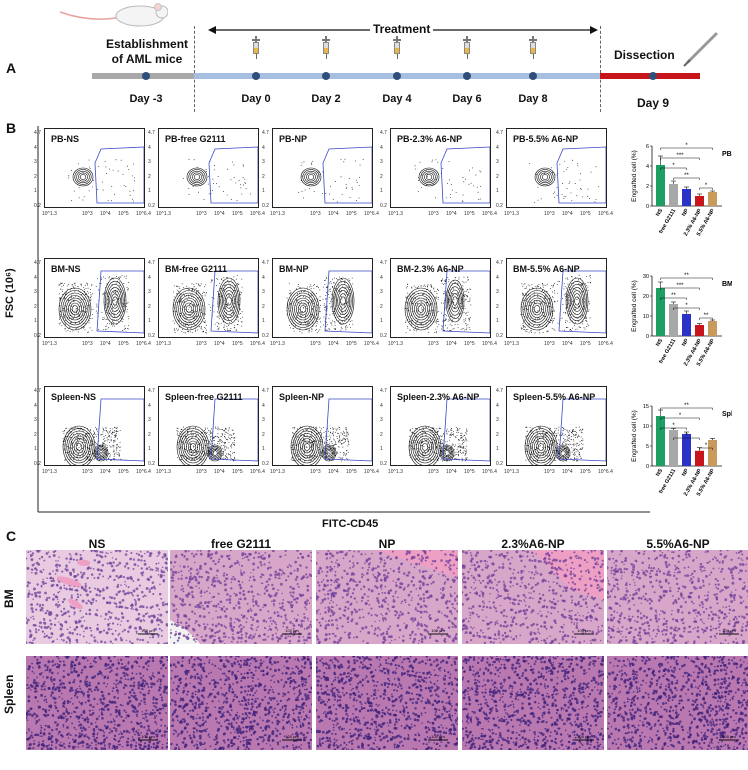  What do you see at coordinates (208, 168) in the screenshot?
I see `flow-plot: PB-free G2111` at bounding box center [208, 168].